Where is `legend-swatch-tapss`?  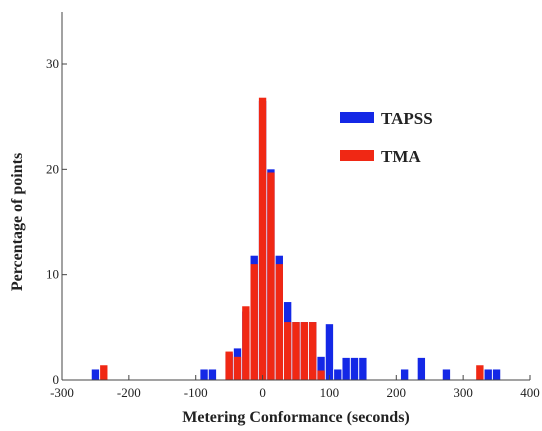 legend-swatch-tapss is located at coordinates (357, 117).